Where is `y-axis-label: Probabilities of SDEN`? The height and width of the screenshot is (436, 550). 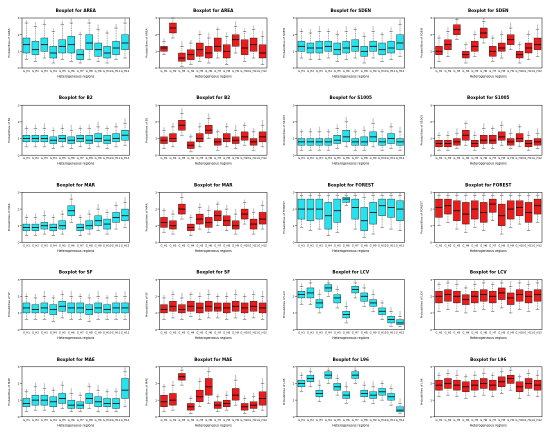
y-axis-label: Probabilities of SDEN is located at coordinates (422, 42).